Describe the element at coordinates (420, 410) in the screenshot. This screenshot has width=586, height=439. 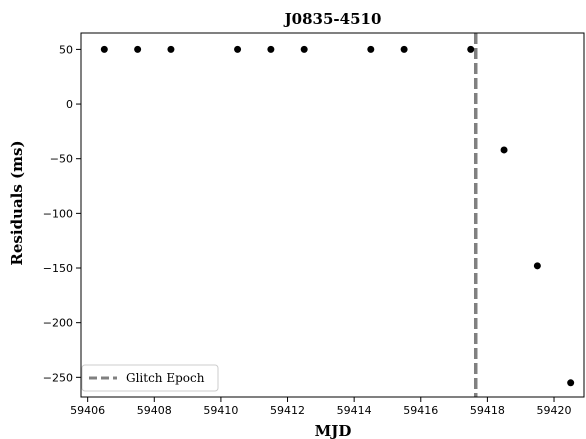
I see `x-tick-label: 59416` at that location.